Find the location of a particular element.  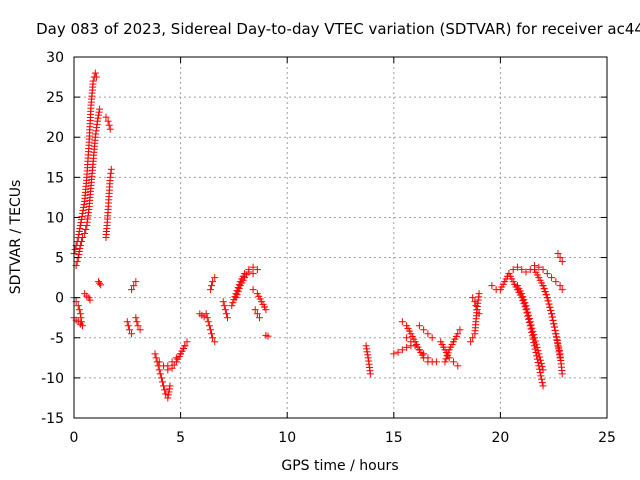

y-tick-label: -15 is located at coordinates (52, 419).